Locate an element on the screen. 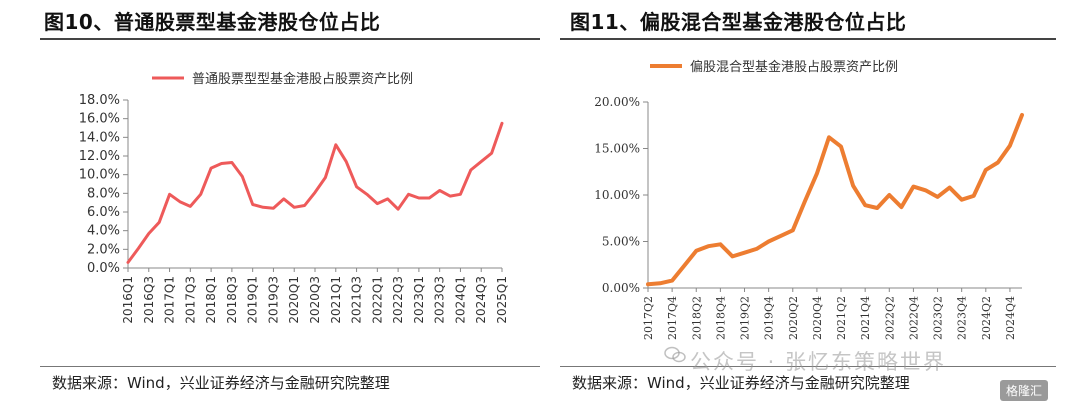 This screenshot has height=410, width=1080. y-tick-label: 10.00% is located at coordinates (617, 195).